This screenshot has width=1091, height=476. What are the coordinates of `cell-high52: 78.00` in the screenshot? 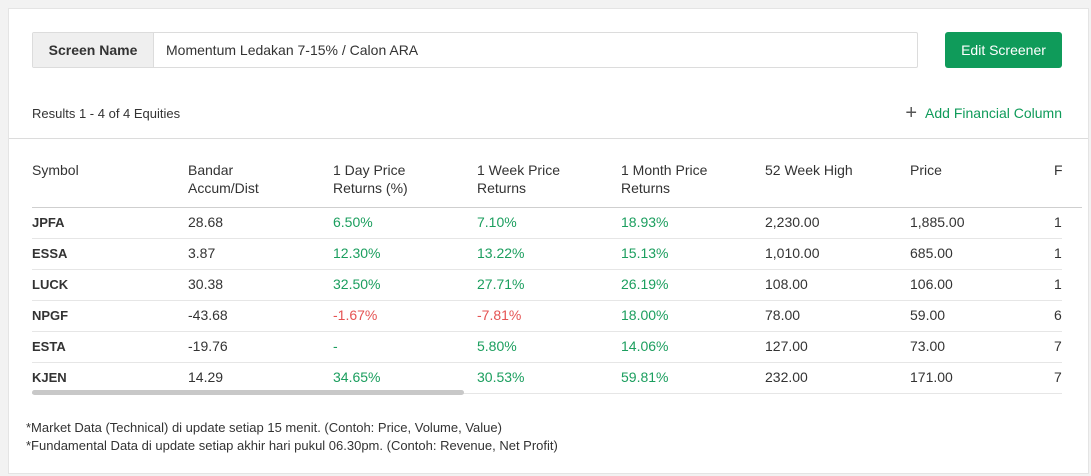 It's located at (783, 315).